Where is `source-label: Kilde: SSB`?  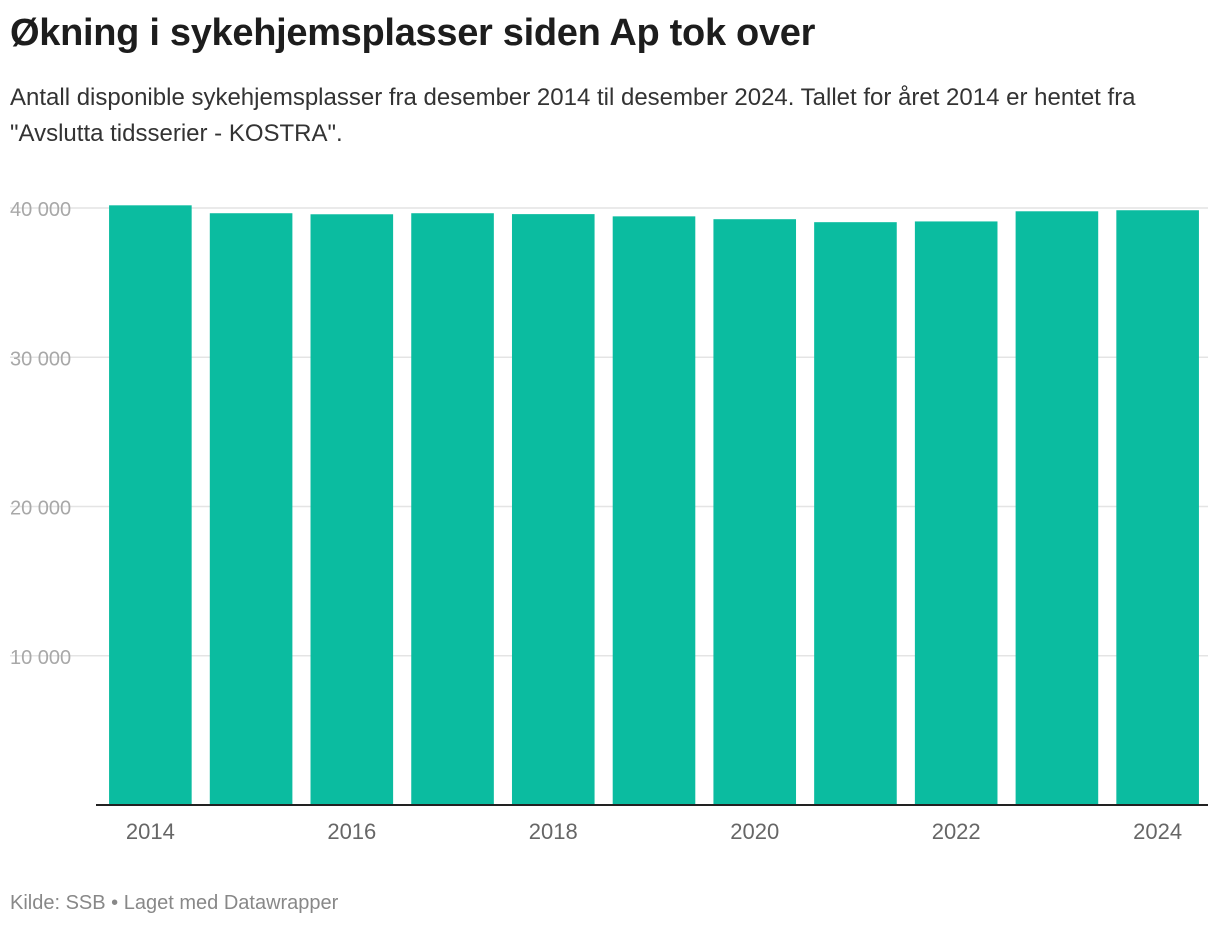
source-label: Kilde: SSB is located at coordinates (58, 903).